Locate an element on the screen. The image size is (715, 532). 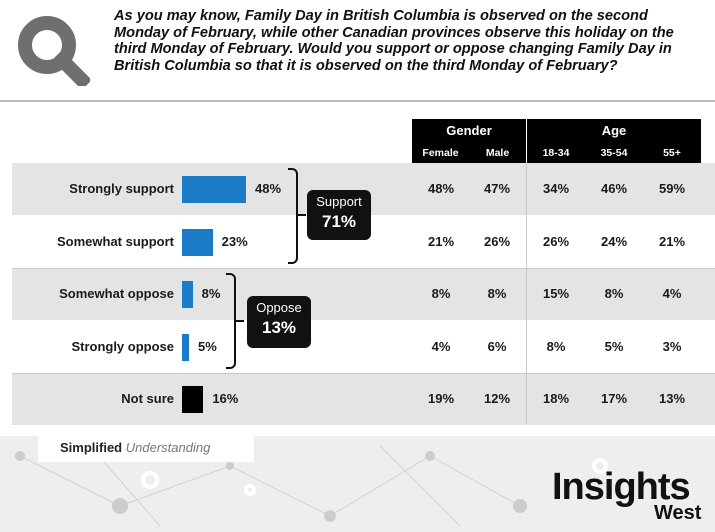
row-label: Strongly oppose is located at coordinates (122, 346).